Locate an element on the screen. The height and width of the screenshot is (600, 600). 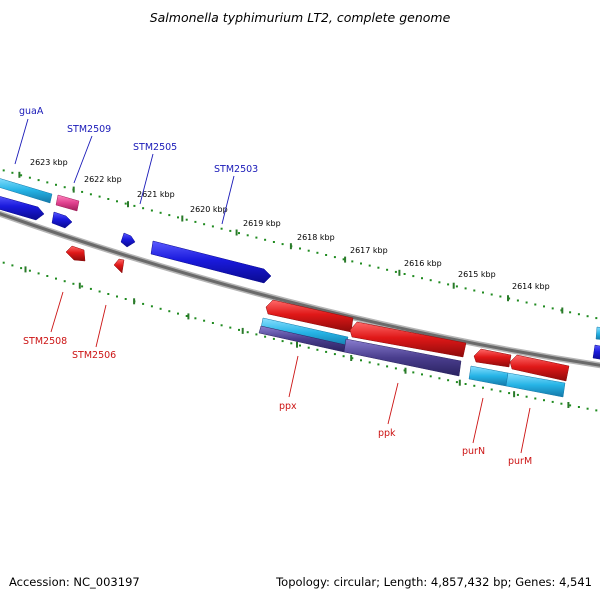
leader-stm2508 is located at coordinates (57, 312).